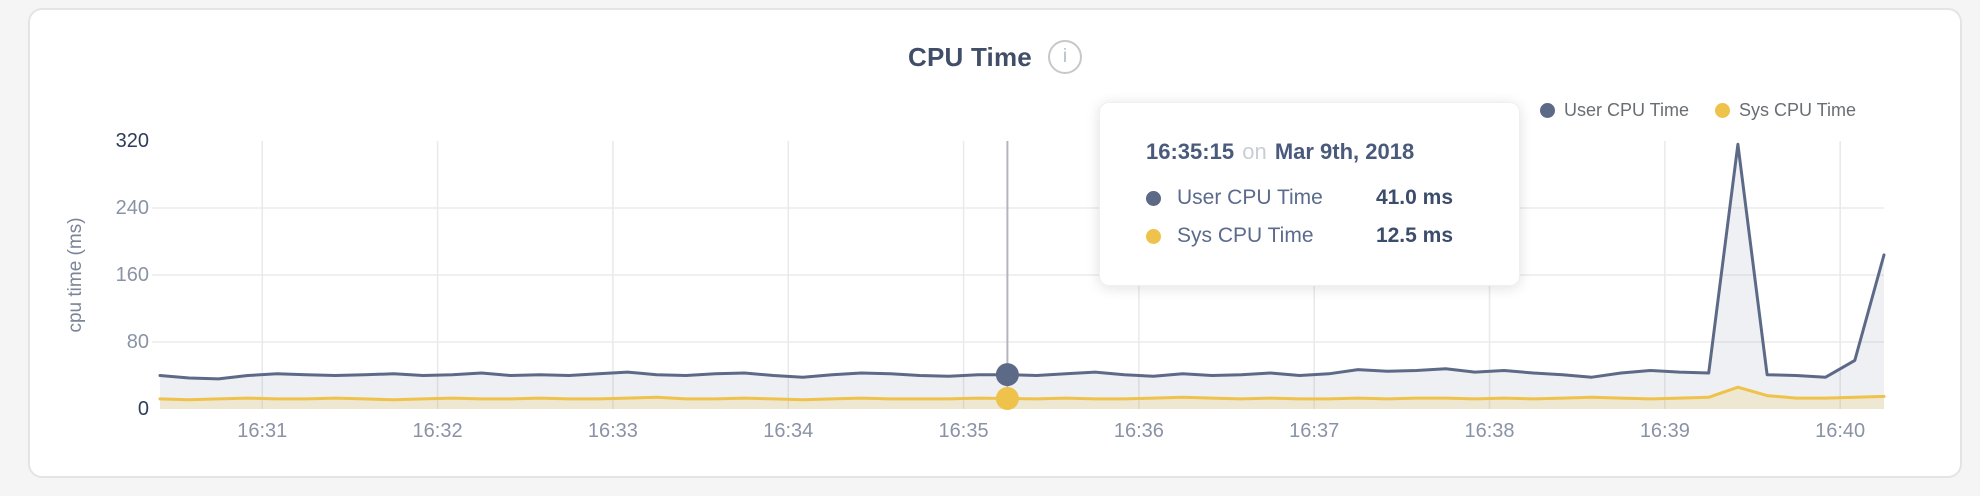 The height and width of the screenshot is (496, 1980). Describe the element at coordinates (1007, 399) in the screenshot. I see `sys-highlight-dot` at that location.